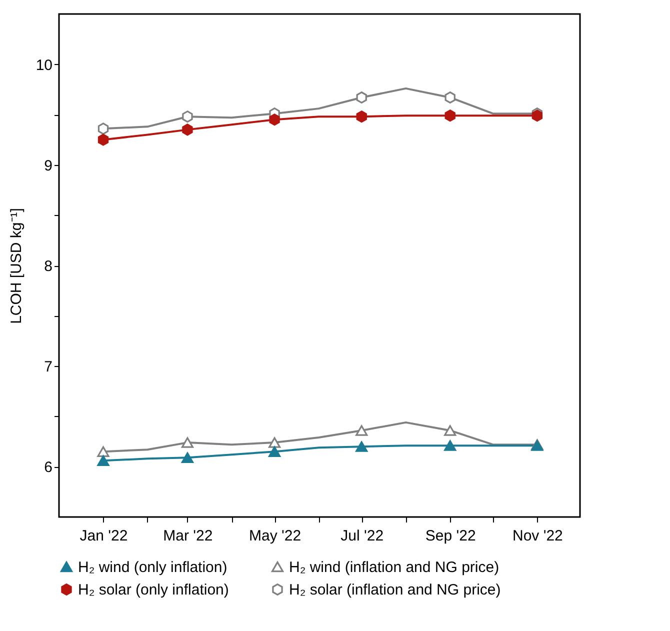 This screenshot has height=631, width=670. What do you see at coordinates (48, 266) in the screenshot?
I see `y-tick-label: 8` at bounding box center [48, 266].